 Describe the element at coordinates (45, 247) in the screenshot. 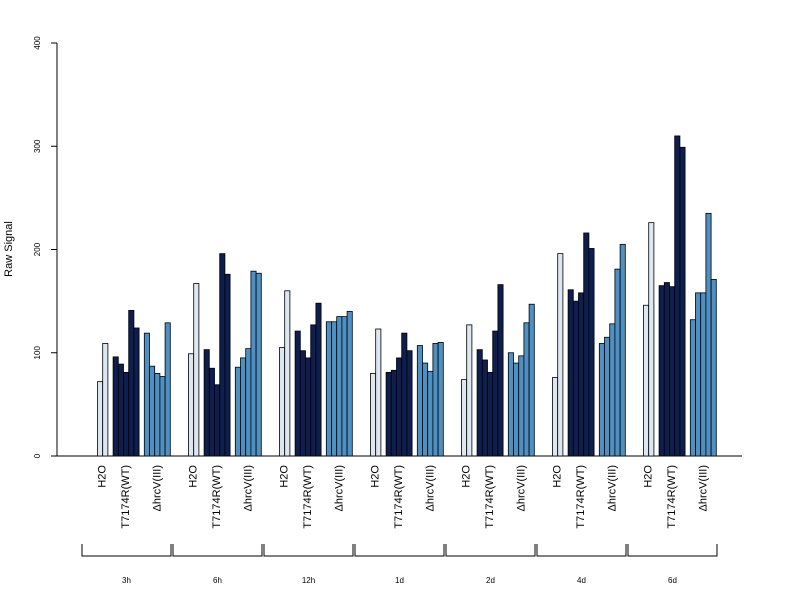

I see `y-axis: 0 100 200 300 400` at that location.